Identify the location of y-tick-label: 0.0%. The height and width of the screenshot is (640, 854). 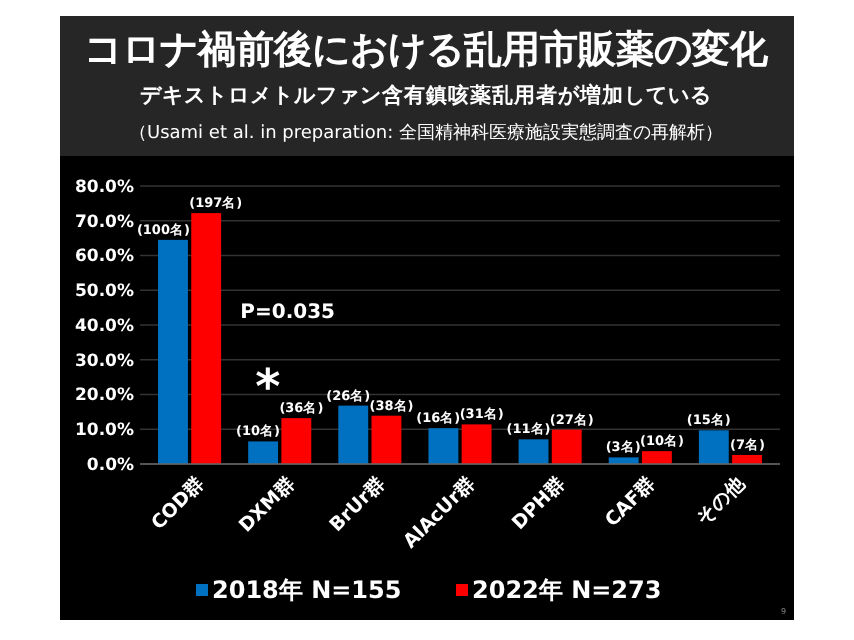
(110, 465).